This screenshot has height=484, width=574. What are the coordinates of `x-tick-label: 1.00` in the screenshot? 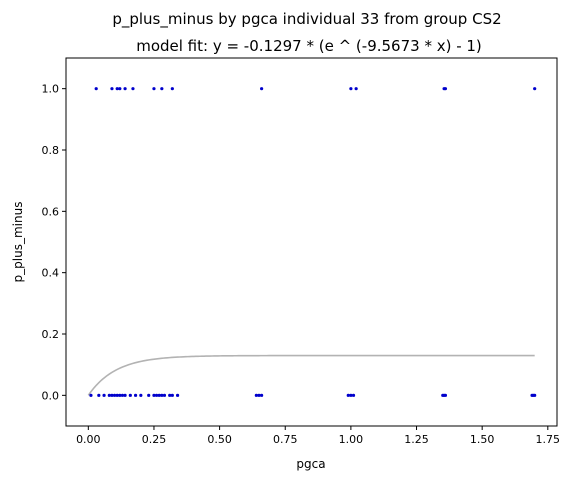 It's located at (351, 439).